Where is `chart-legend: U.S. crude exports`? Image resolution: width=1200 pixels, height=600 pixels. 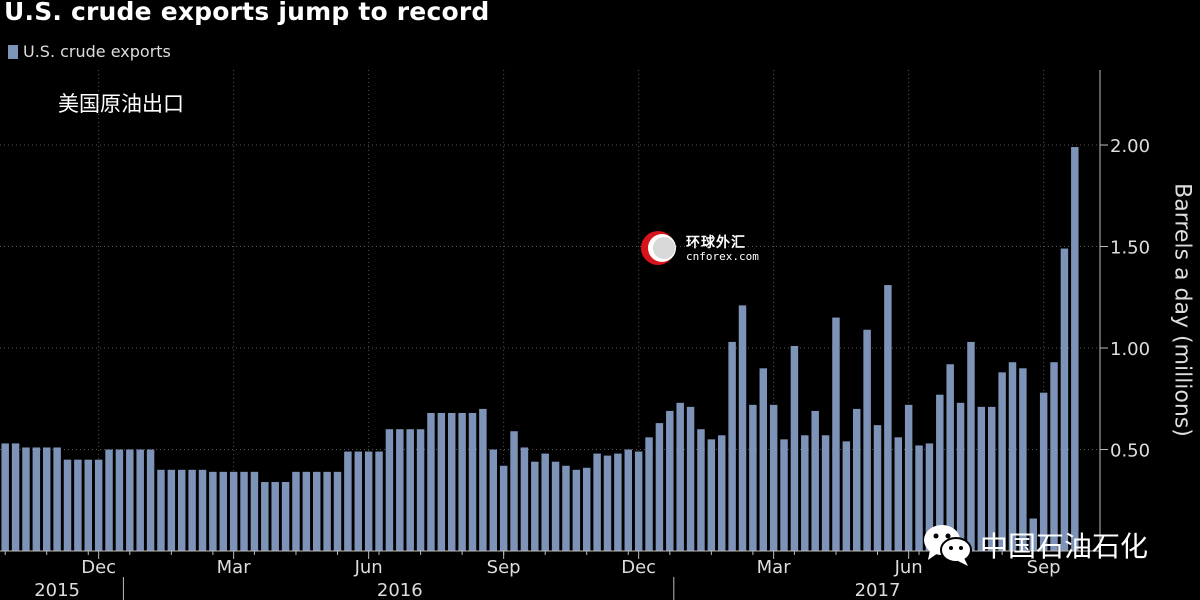 chart-legend: U.S. crude exports is located at coordinates (89, 51).